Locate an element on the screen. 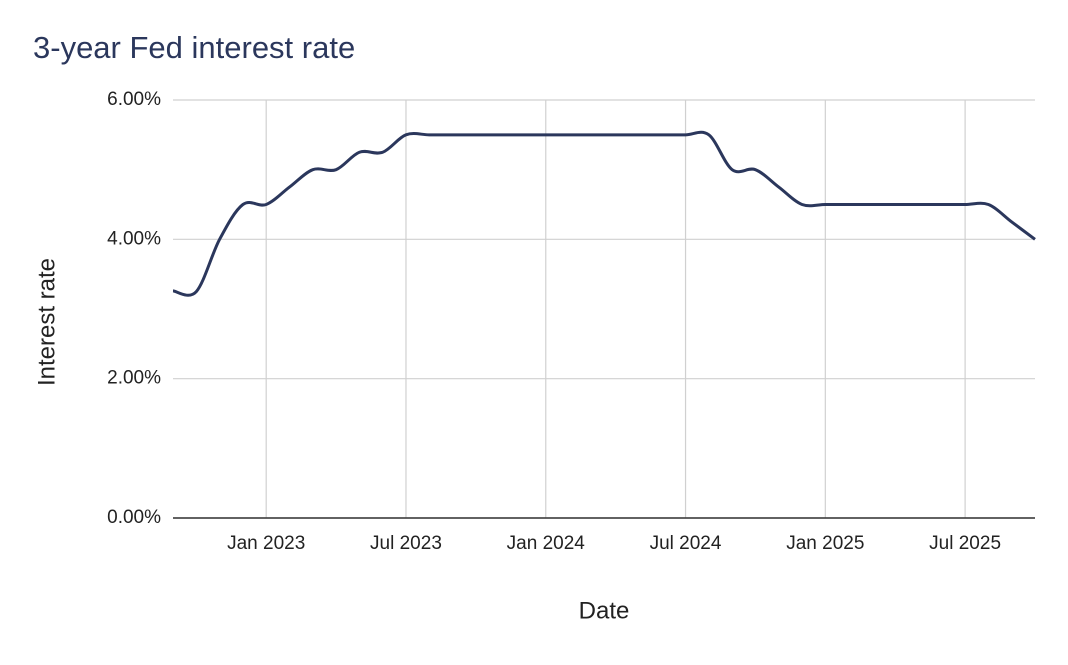 The image size is (1068, 665). x-tick-label: Jul 2025 is located at coordinates (965, 543).